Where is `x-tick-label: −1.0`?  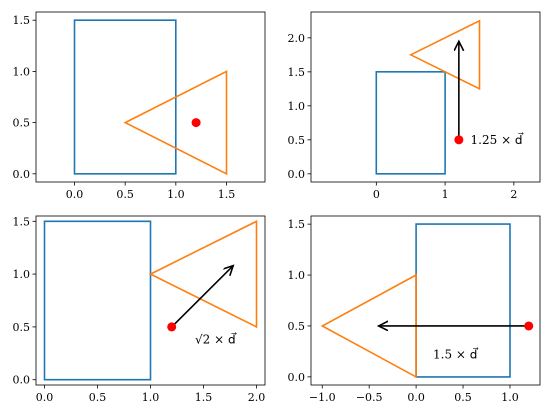
x-tick-label: −1.0 is located at coordinates (322, 397).